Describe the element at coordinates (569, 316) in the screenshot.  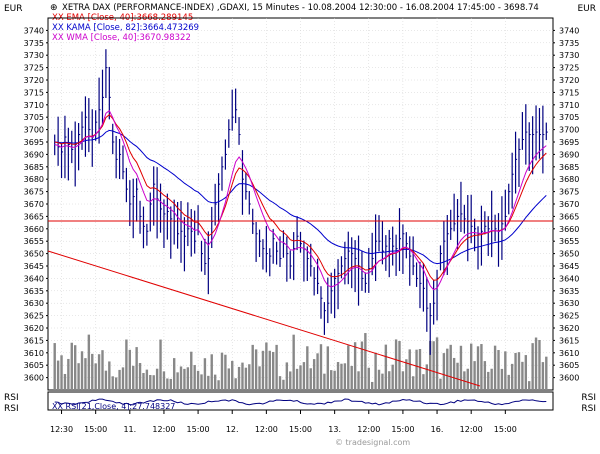
I see `y-tick-label-right: 3625` at that location.